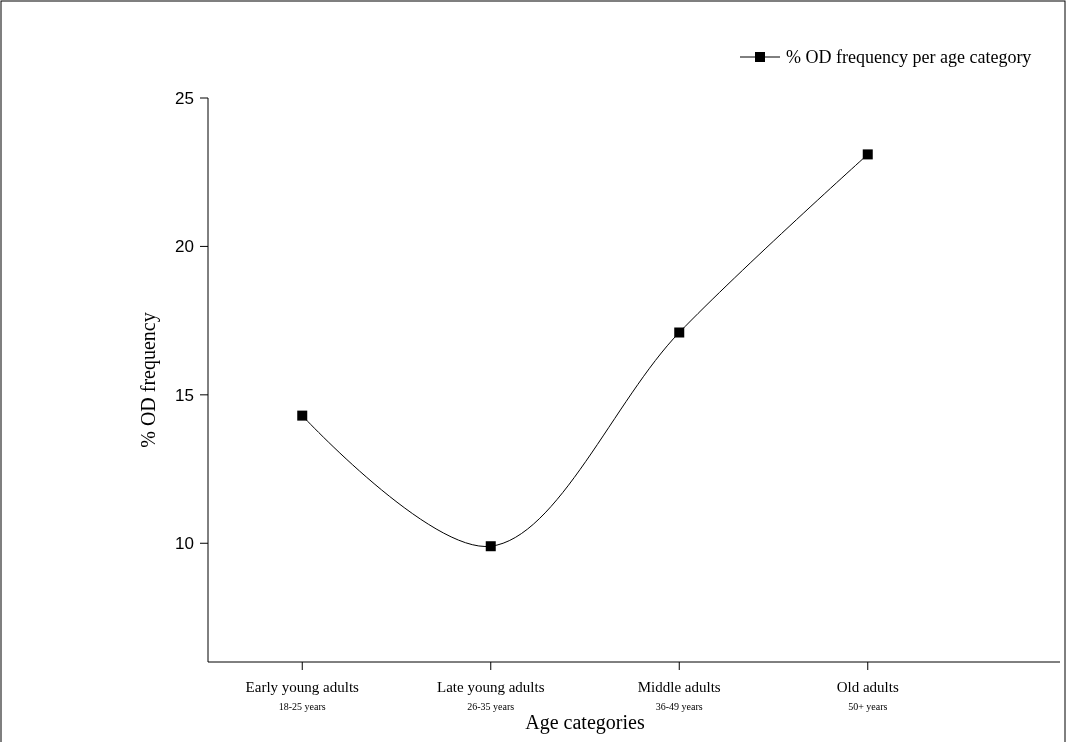 Image resolution: width=1067 pixels, height=742 pixels. What do you see at coordinates (184, 247) in the screenshot?
I see `y-tick-label: 20` at bounding box center [184, 247].